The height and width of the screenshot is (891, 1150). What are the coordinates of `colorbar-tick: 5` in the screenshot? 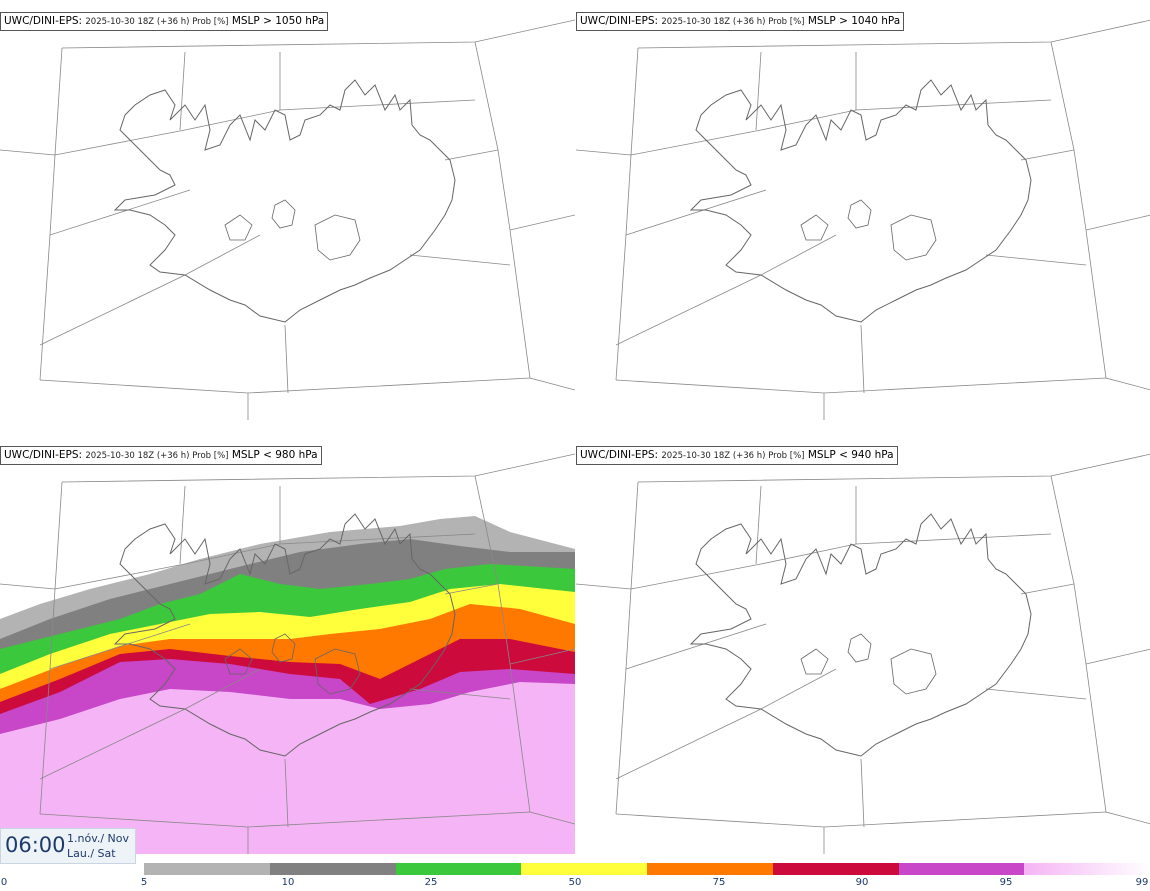 It's located at (144, 882).